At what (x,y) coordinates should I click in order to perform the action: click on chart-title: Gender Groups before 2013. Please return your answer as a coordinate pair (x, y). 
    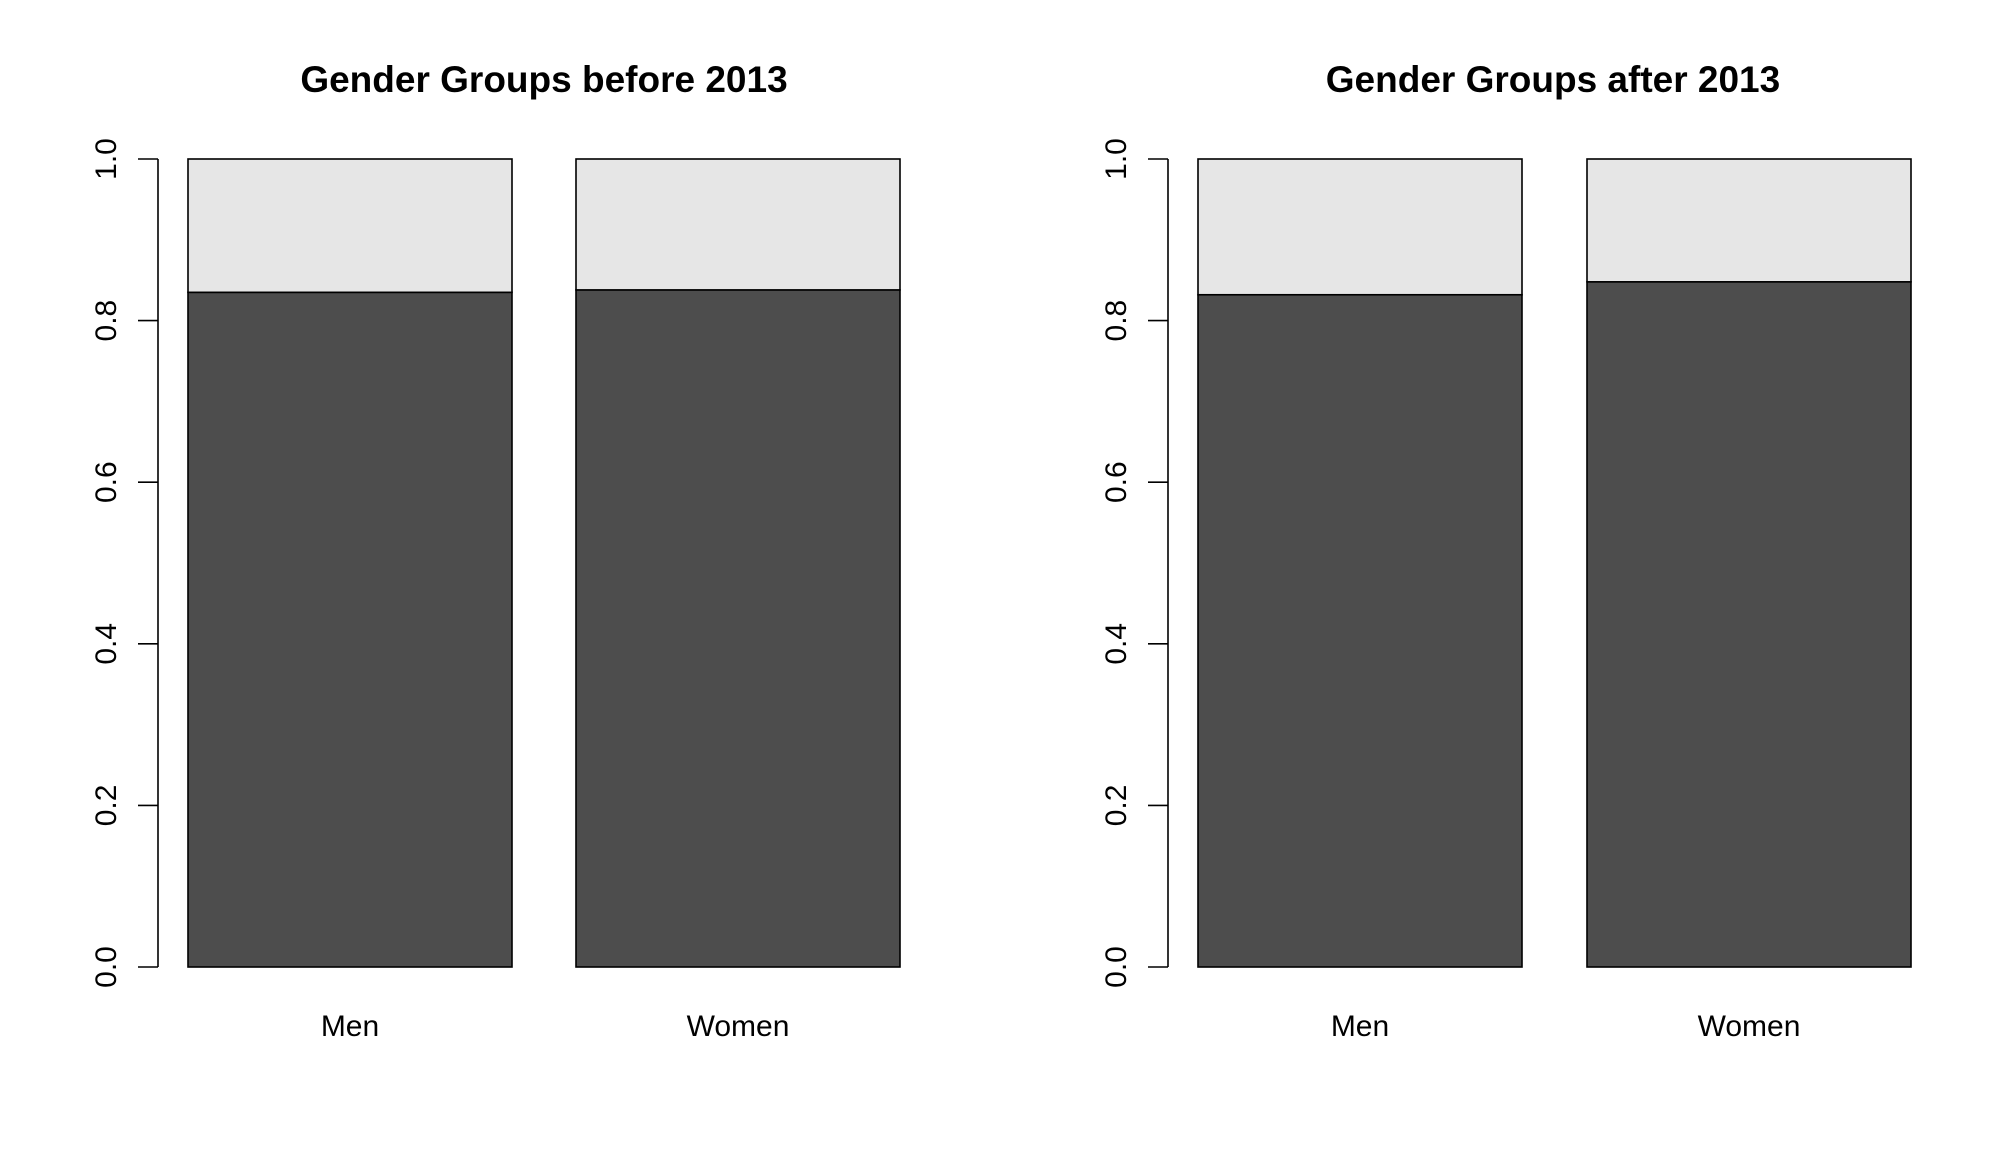
    Looking at the image, I should click on (543, 79).